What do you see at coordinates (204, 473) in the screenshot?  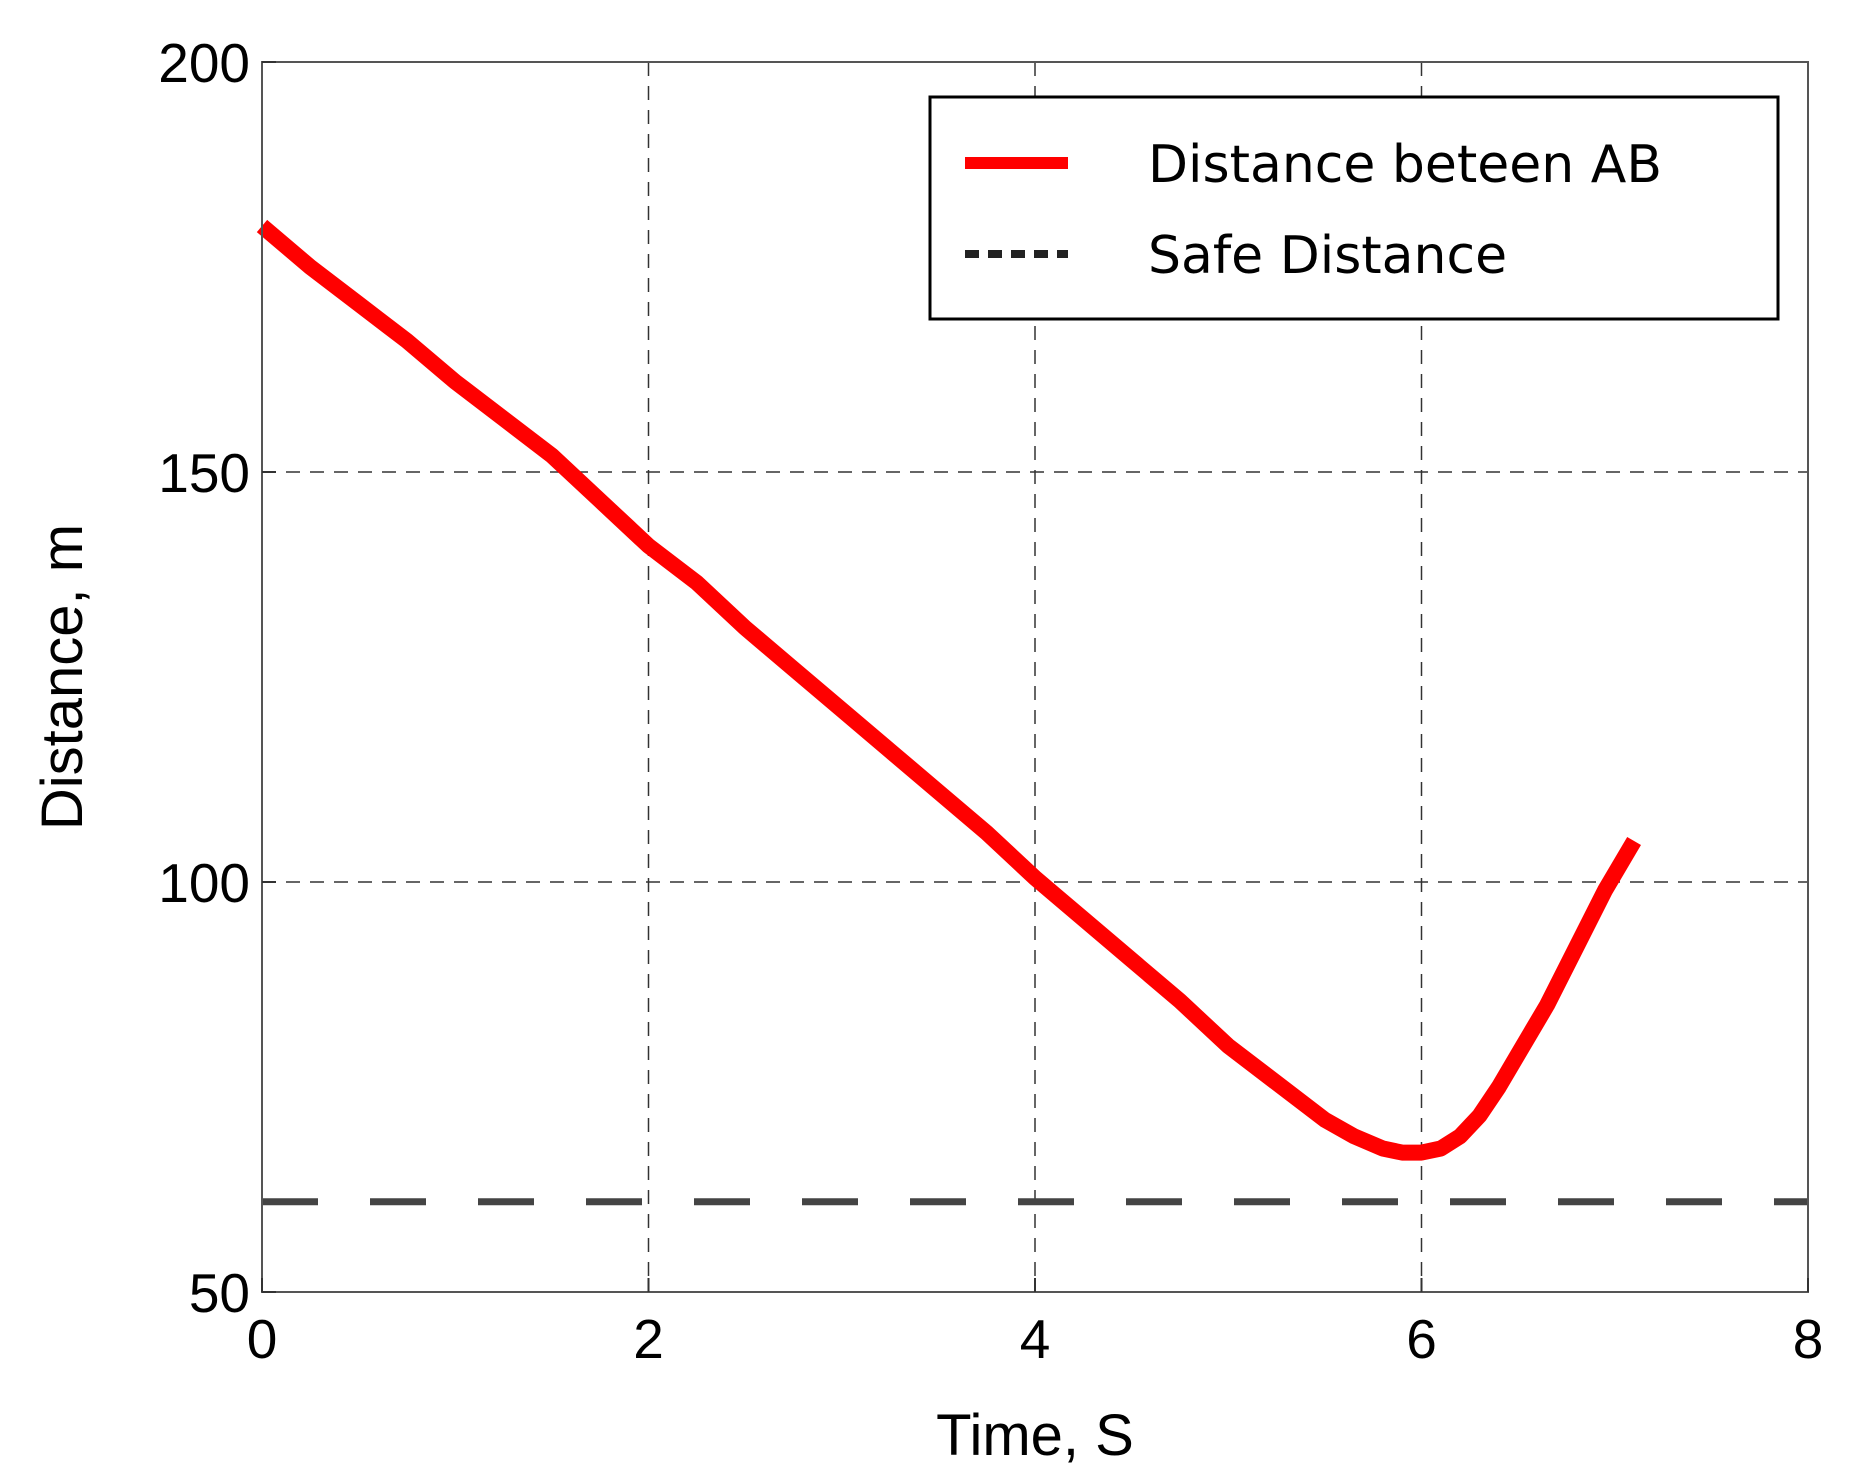 I see `y-tick-label: 150` at bounding box center [204, 473].